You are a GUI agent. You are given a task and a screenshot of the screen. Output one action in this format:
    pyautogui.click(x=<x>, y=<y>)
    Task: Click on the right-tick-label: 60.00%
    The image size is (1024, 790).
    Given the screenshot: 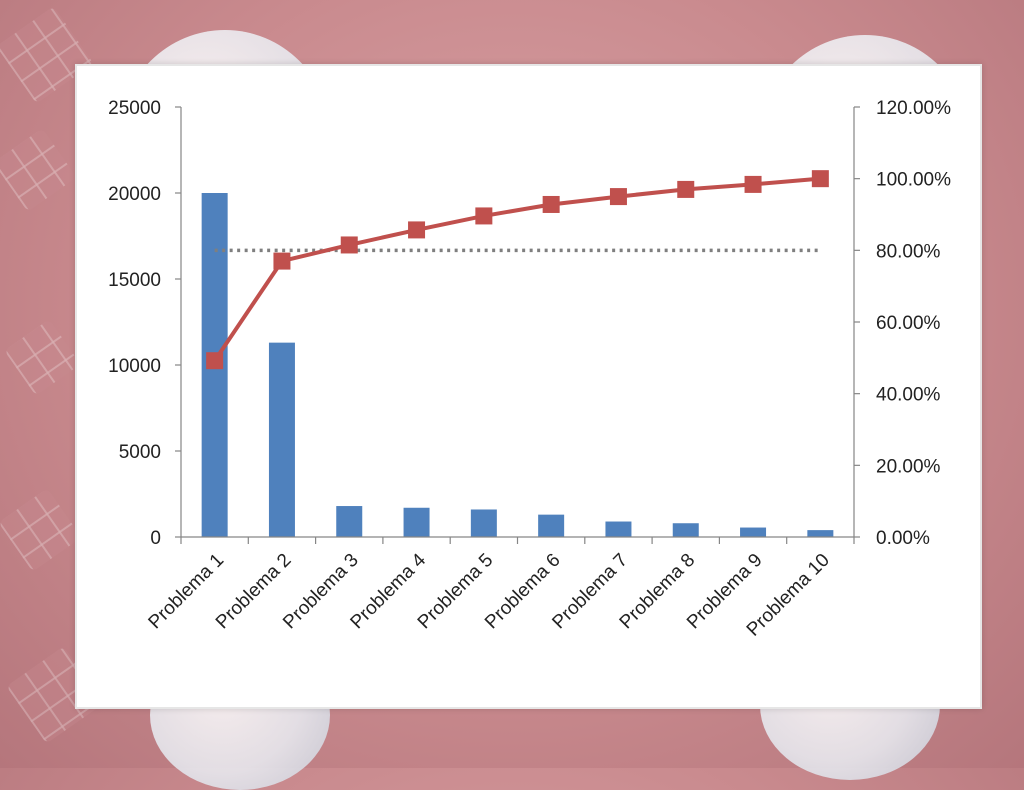 What is the action you would take?
    pyautogui.click(x=908, y=323)
    